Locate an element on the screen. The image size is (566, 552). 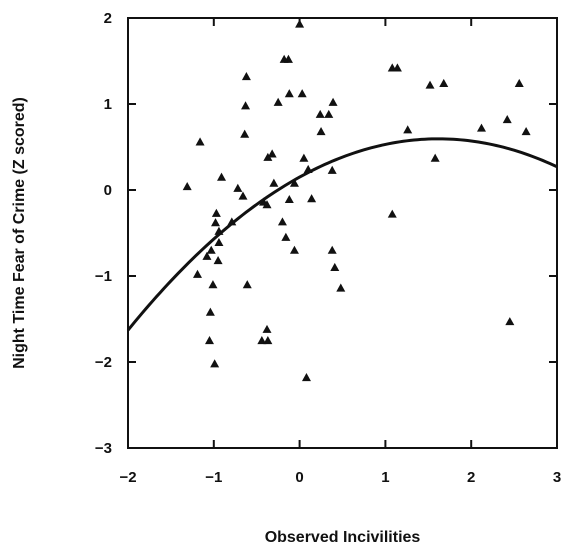
x-axis-title: Observed Incivilities is located at coordinates (343, 537).